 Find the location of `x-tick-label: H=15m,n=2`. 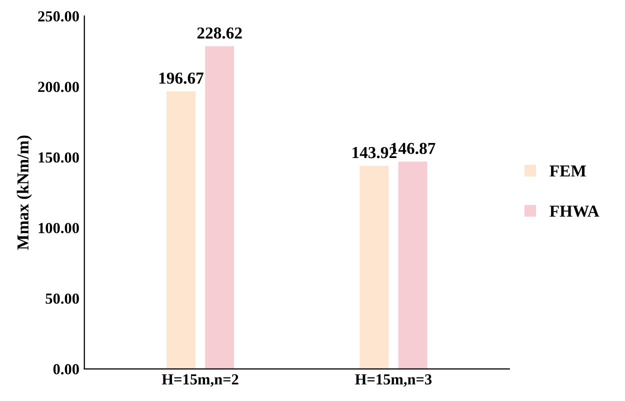

x-tick-label: H=15m,n=2 is located at coordinates (200, 380).